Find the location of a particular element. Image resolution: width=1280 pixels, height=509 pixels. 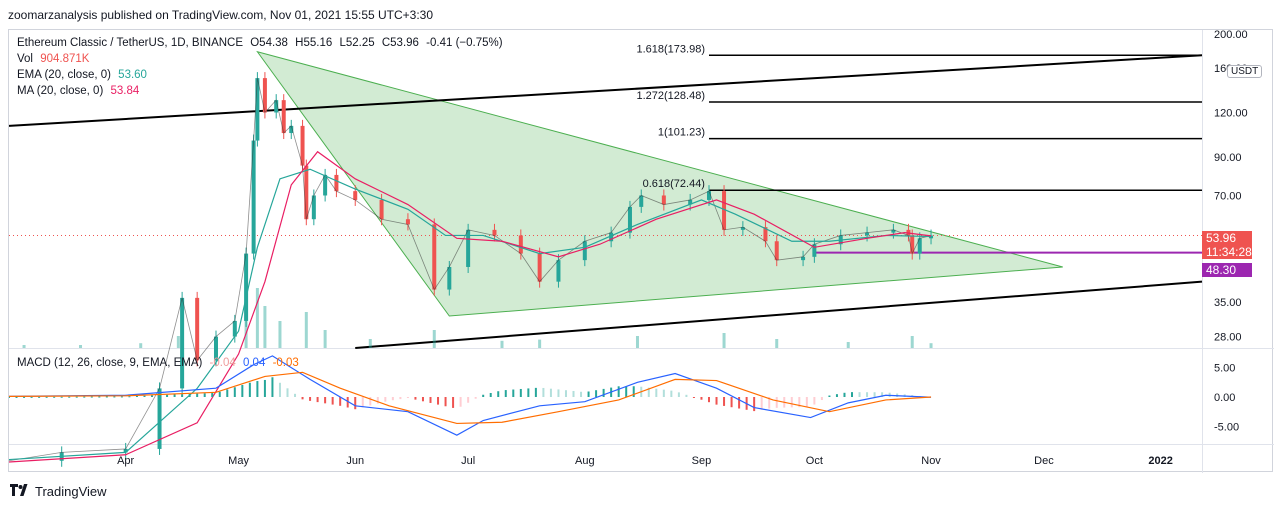

last-price-tag: 53.96 is located at coordinates (1227, 238).